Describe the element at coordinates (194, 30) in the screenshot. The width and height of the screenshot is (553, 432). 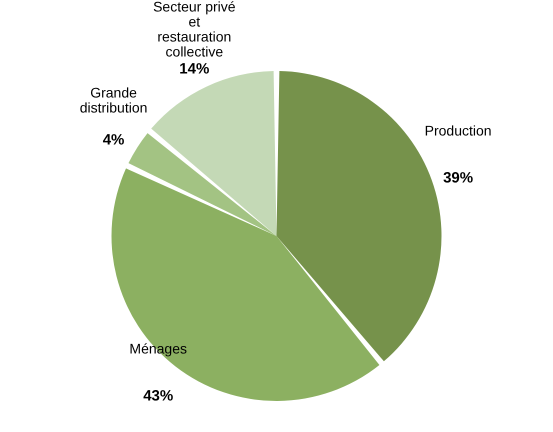
I see `slice-label: Secteur privé et restauration collective` at that location.